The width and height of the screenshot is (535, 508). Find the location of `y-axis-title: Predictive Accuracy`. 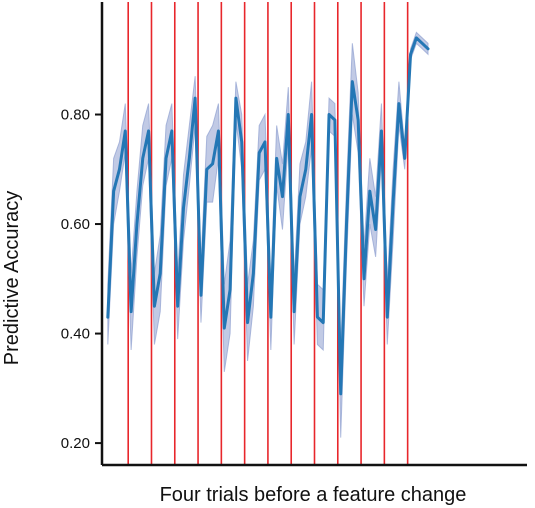

y-axis-title: Predictive Accuracy is located at coordinates (12, 278).